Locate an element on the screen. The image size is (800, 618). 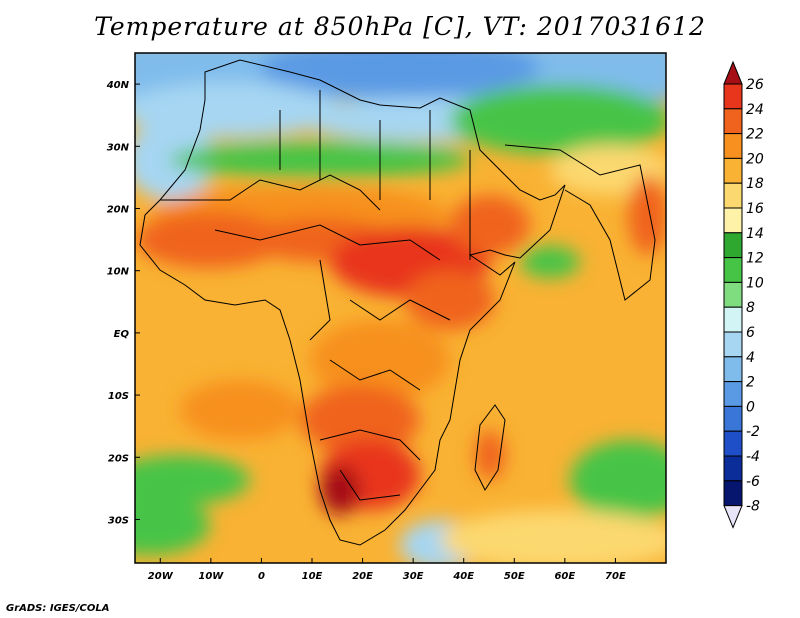
colorbar-label: -2 is located at coordinates (753, 432).